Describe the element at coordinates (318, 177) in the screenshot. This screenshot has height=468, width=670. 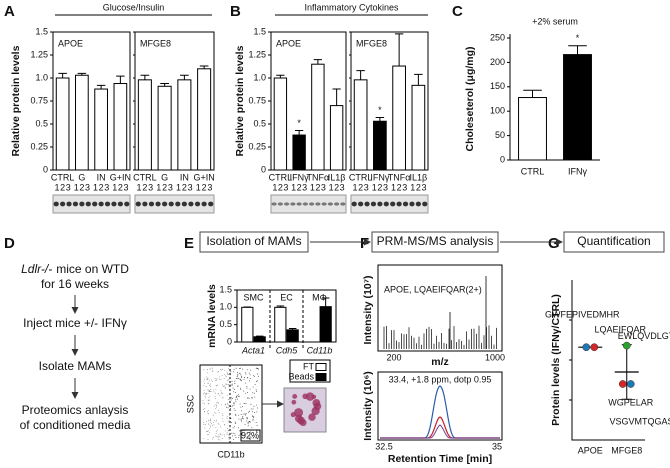
I see `x-tick-label: TNFα` at that location.